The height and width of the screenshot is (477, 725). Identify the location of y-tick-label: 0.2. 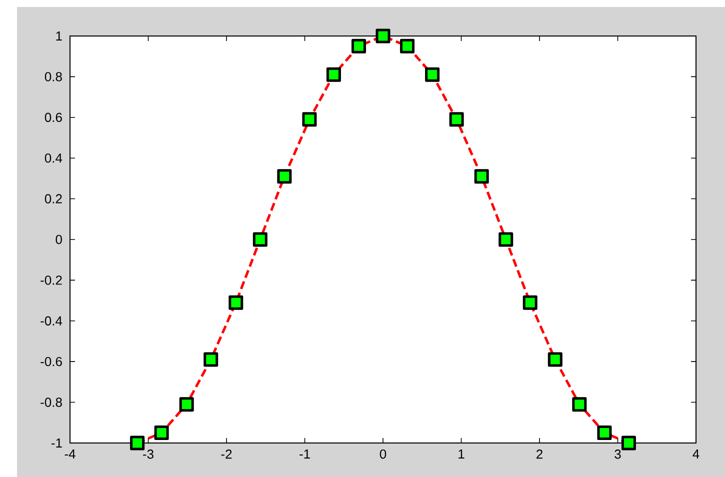
(53, 199).